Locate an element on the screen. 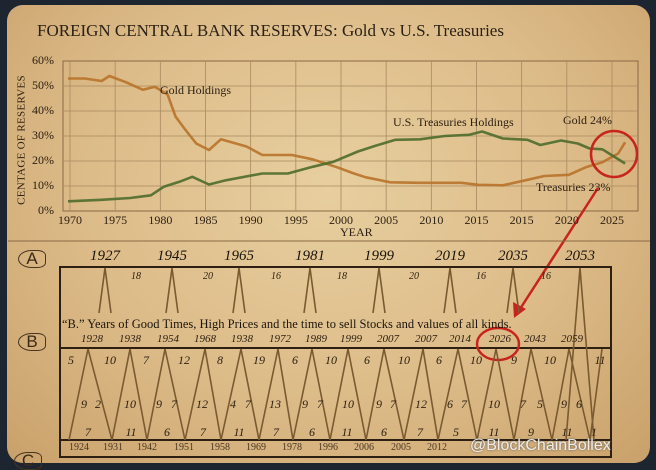 Image resolution: width=656 pixels, height=470 pixels. y-tick-label: 20% is located at coordinates (43, 160).